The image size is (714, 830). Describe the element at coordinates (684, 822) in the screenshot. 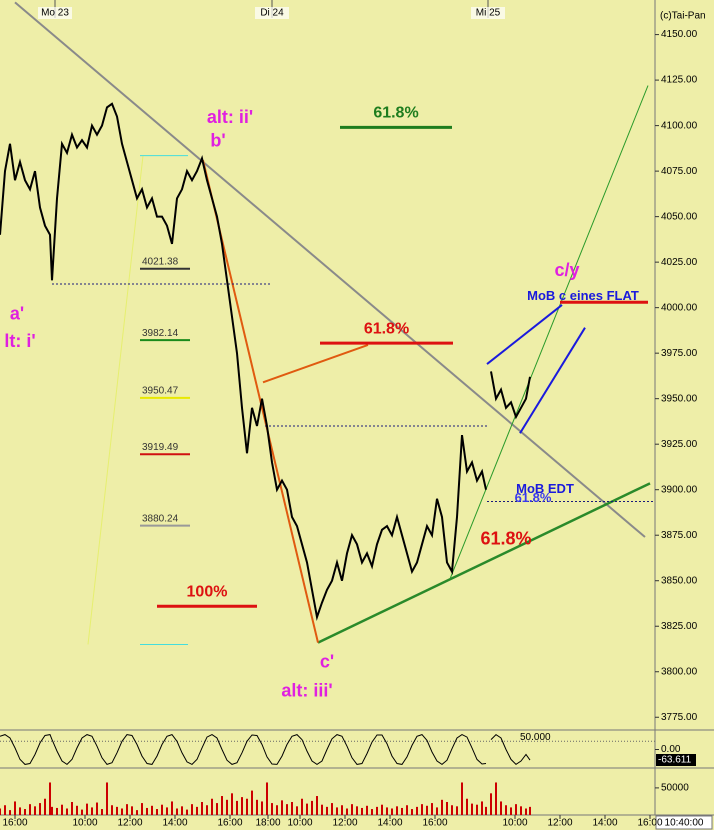

I see `time-box` at that location.